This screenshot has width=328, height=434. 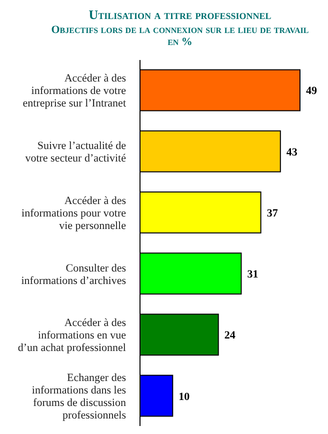 What do you see at coordinates (74, 213) in the screenshot?
I see `y-tick-label: Accéder à des informations pour votre vie personnelle` at bounding box center [74, 213].